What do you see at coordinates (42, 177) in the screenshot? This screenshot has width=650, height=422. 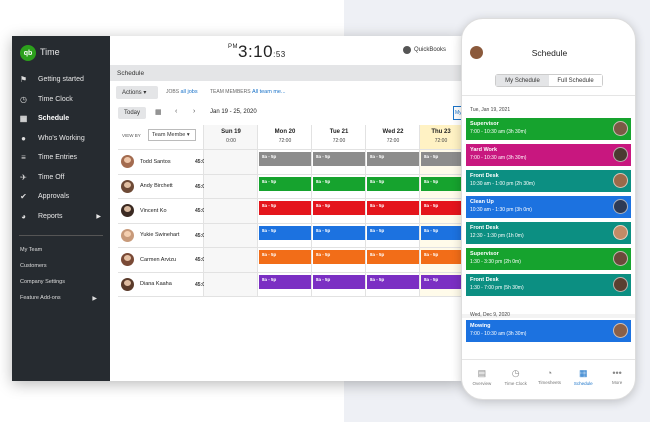 I see `sidebar-item-time-off: ✈ Time Off` at bounding box center [42, 177].